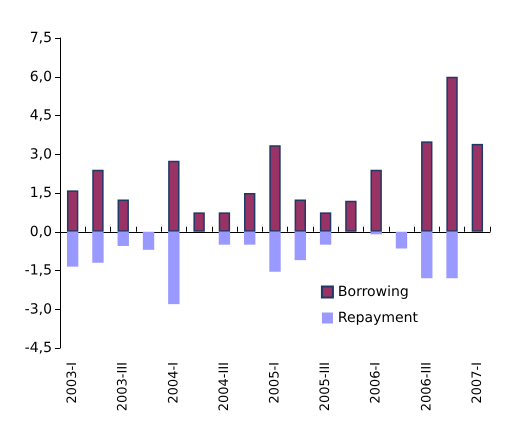 This screenshot has height=436, width=506. Describe the element at coordinates (41, 38) in the screenshot. I see `y-tick-label: 7,5` at that location.